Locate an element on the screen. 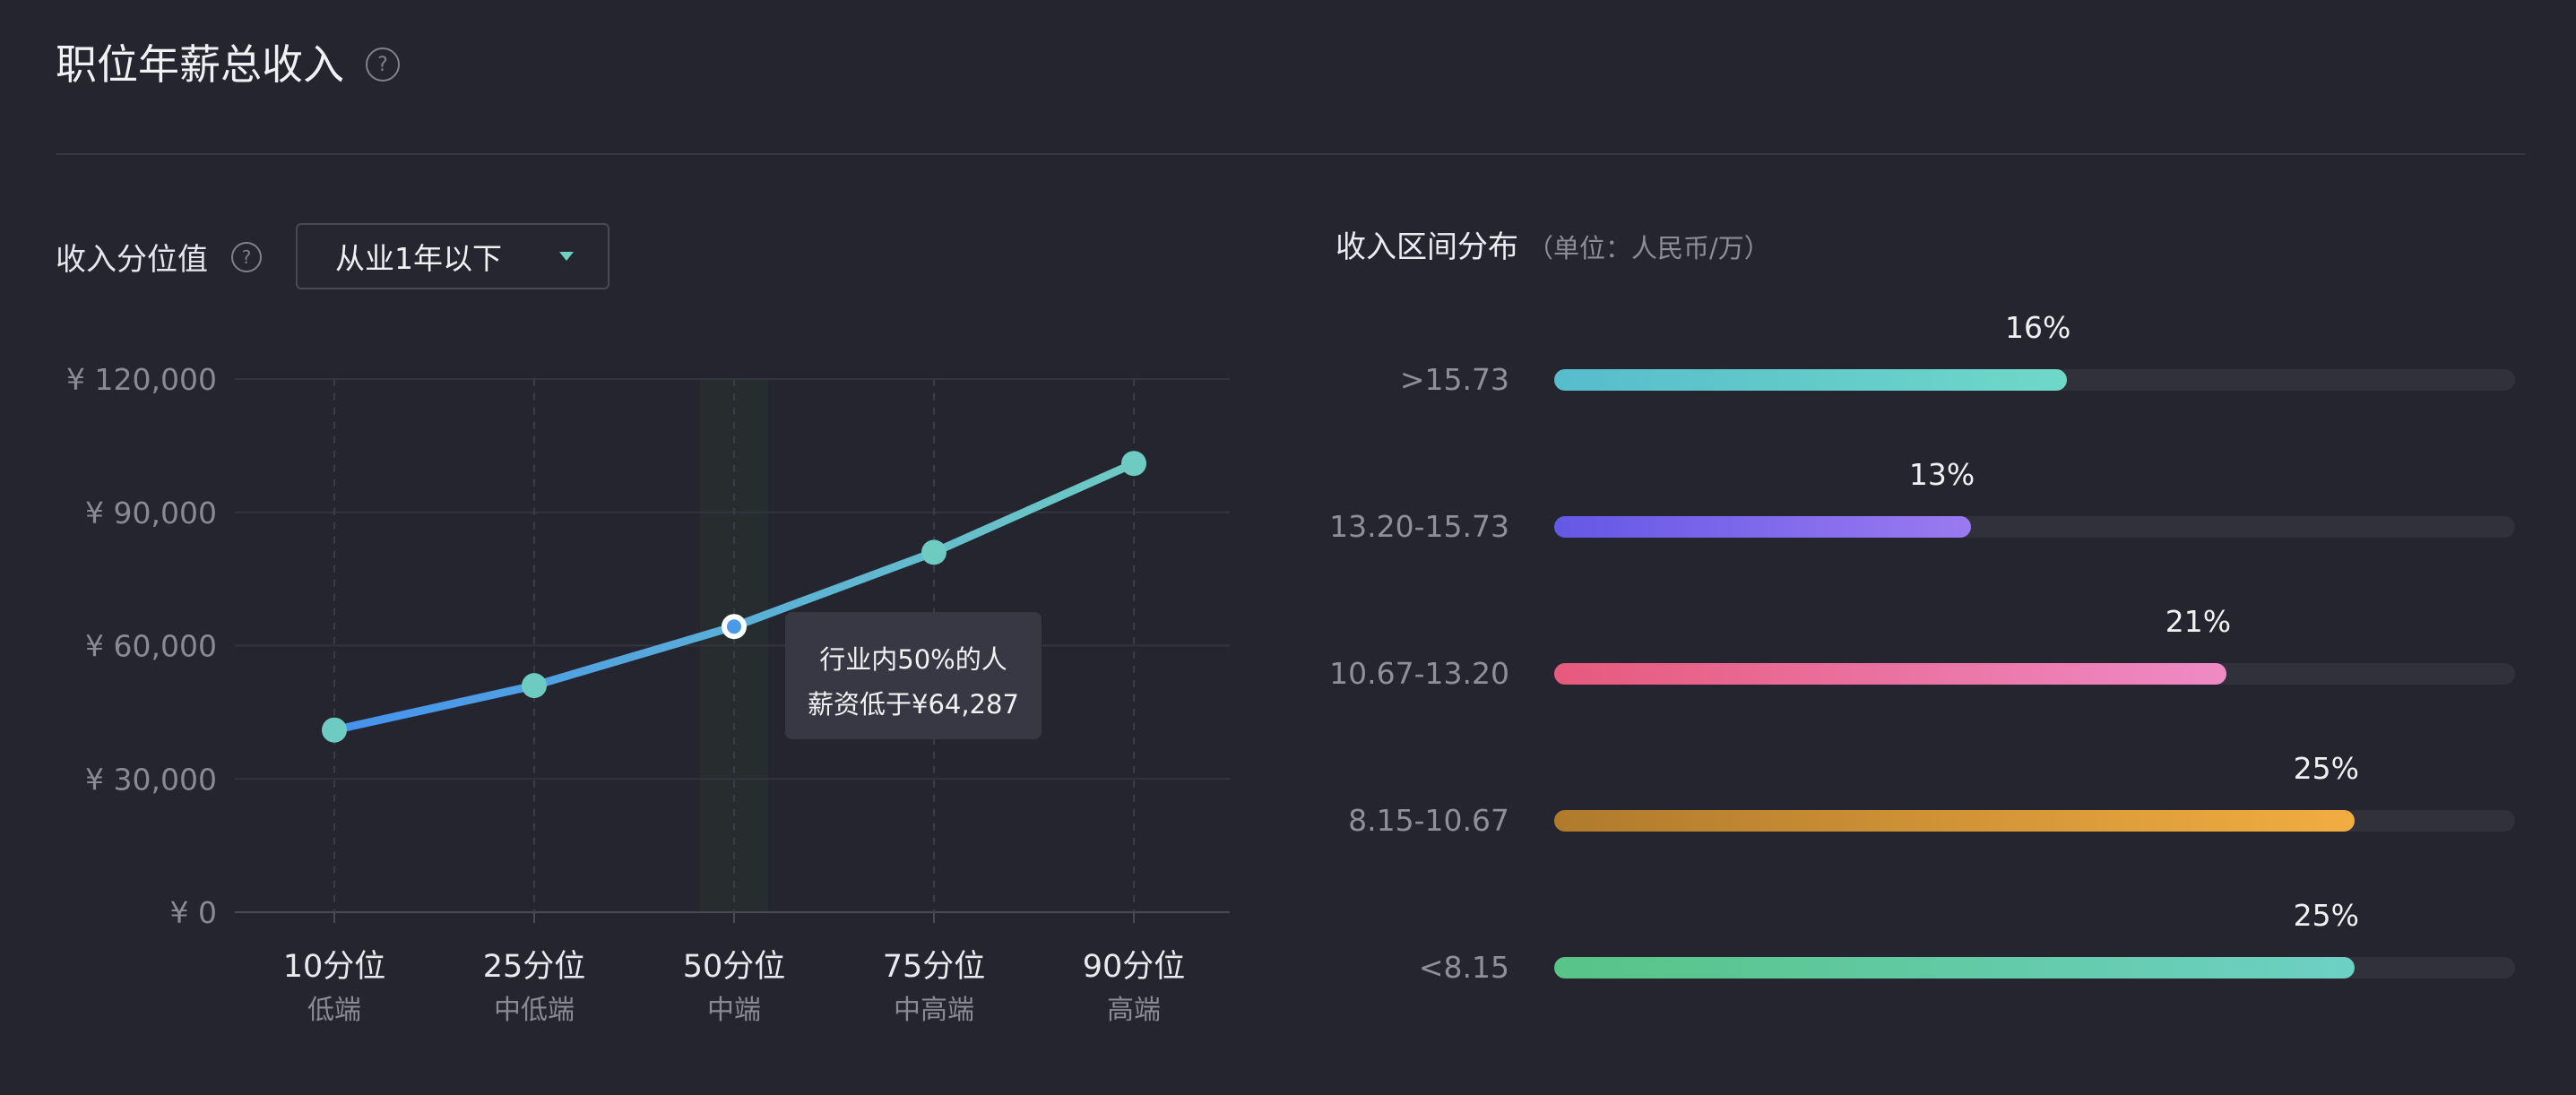 Image resolution: width=2576 pixels, height=1095 pixels. tooltip-line-2: 薪资低于¥64,287 is located at coordinates (913, 704).